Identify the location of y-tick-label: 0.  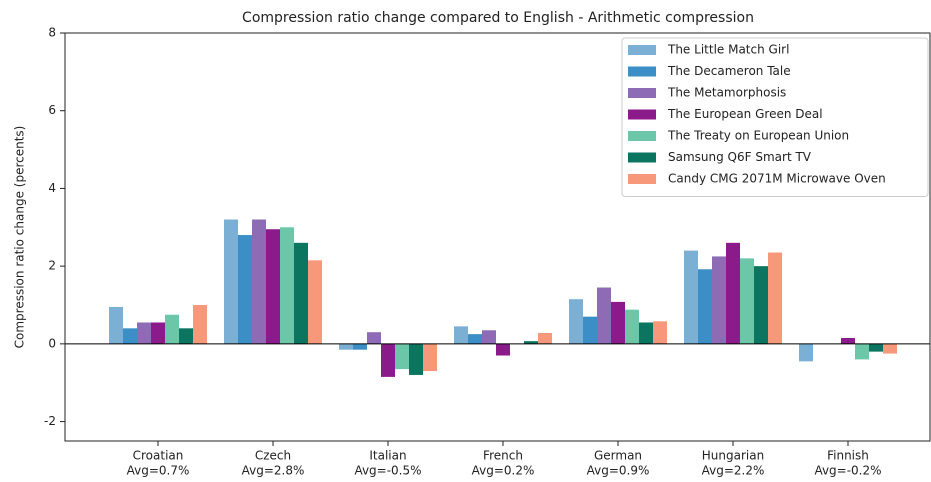
(52, 343).